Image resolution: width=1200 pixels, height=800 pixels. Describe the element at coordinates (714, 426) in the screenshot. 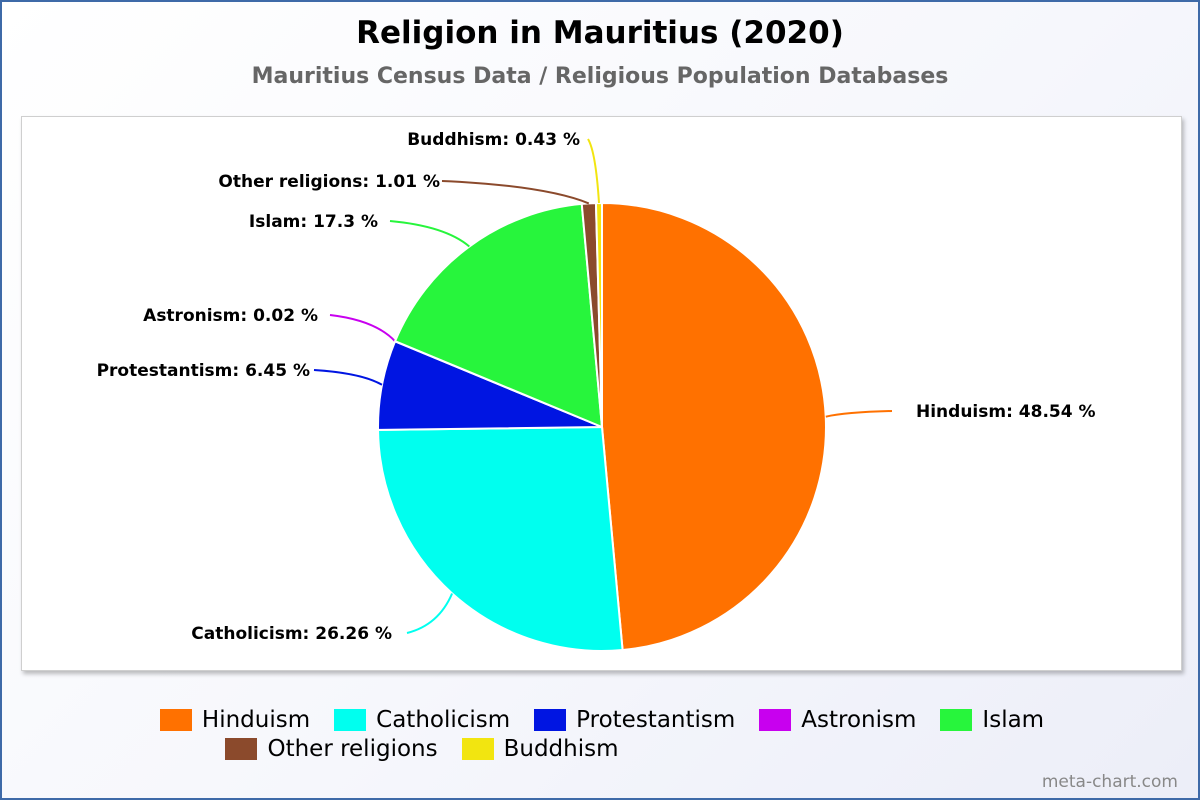

I see `pie-slice-hinduism` at that location.